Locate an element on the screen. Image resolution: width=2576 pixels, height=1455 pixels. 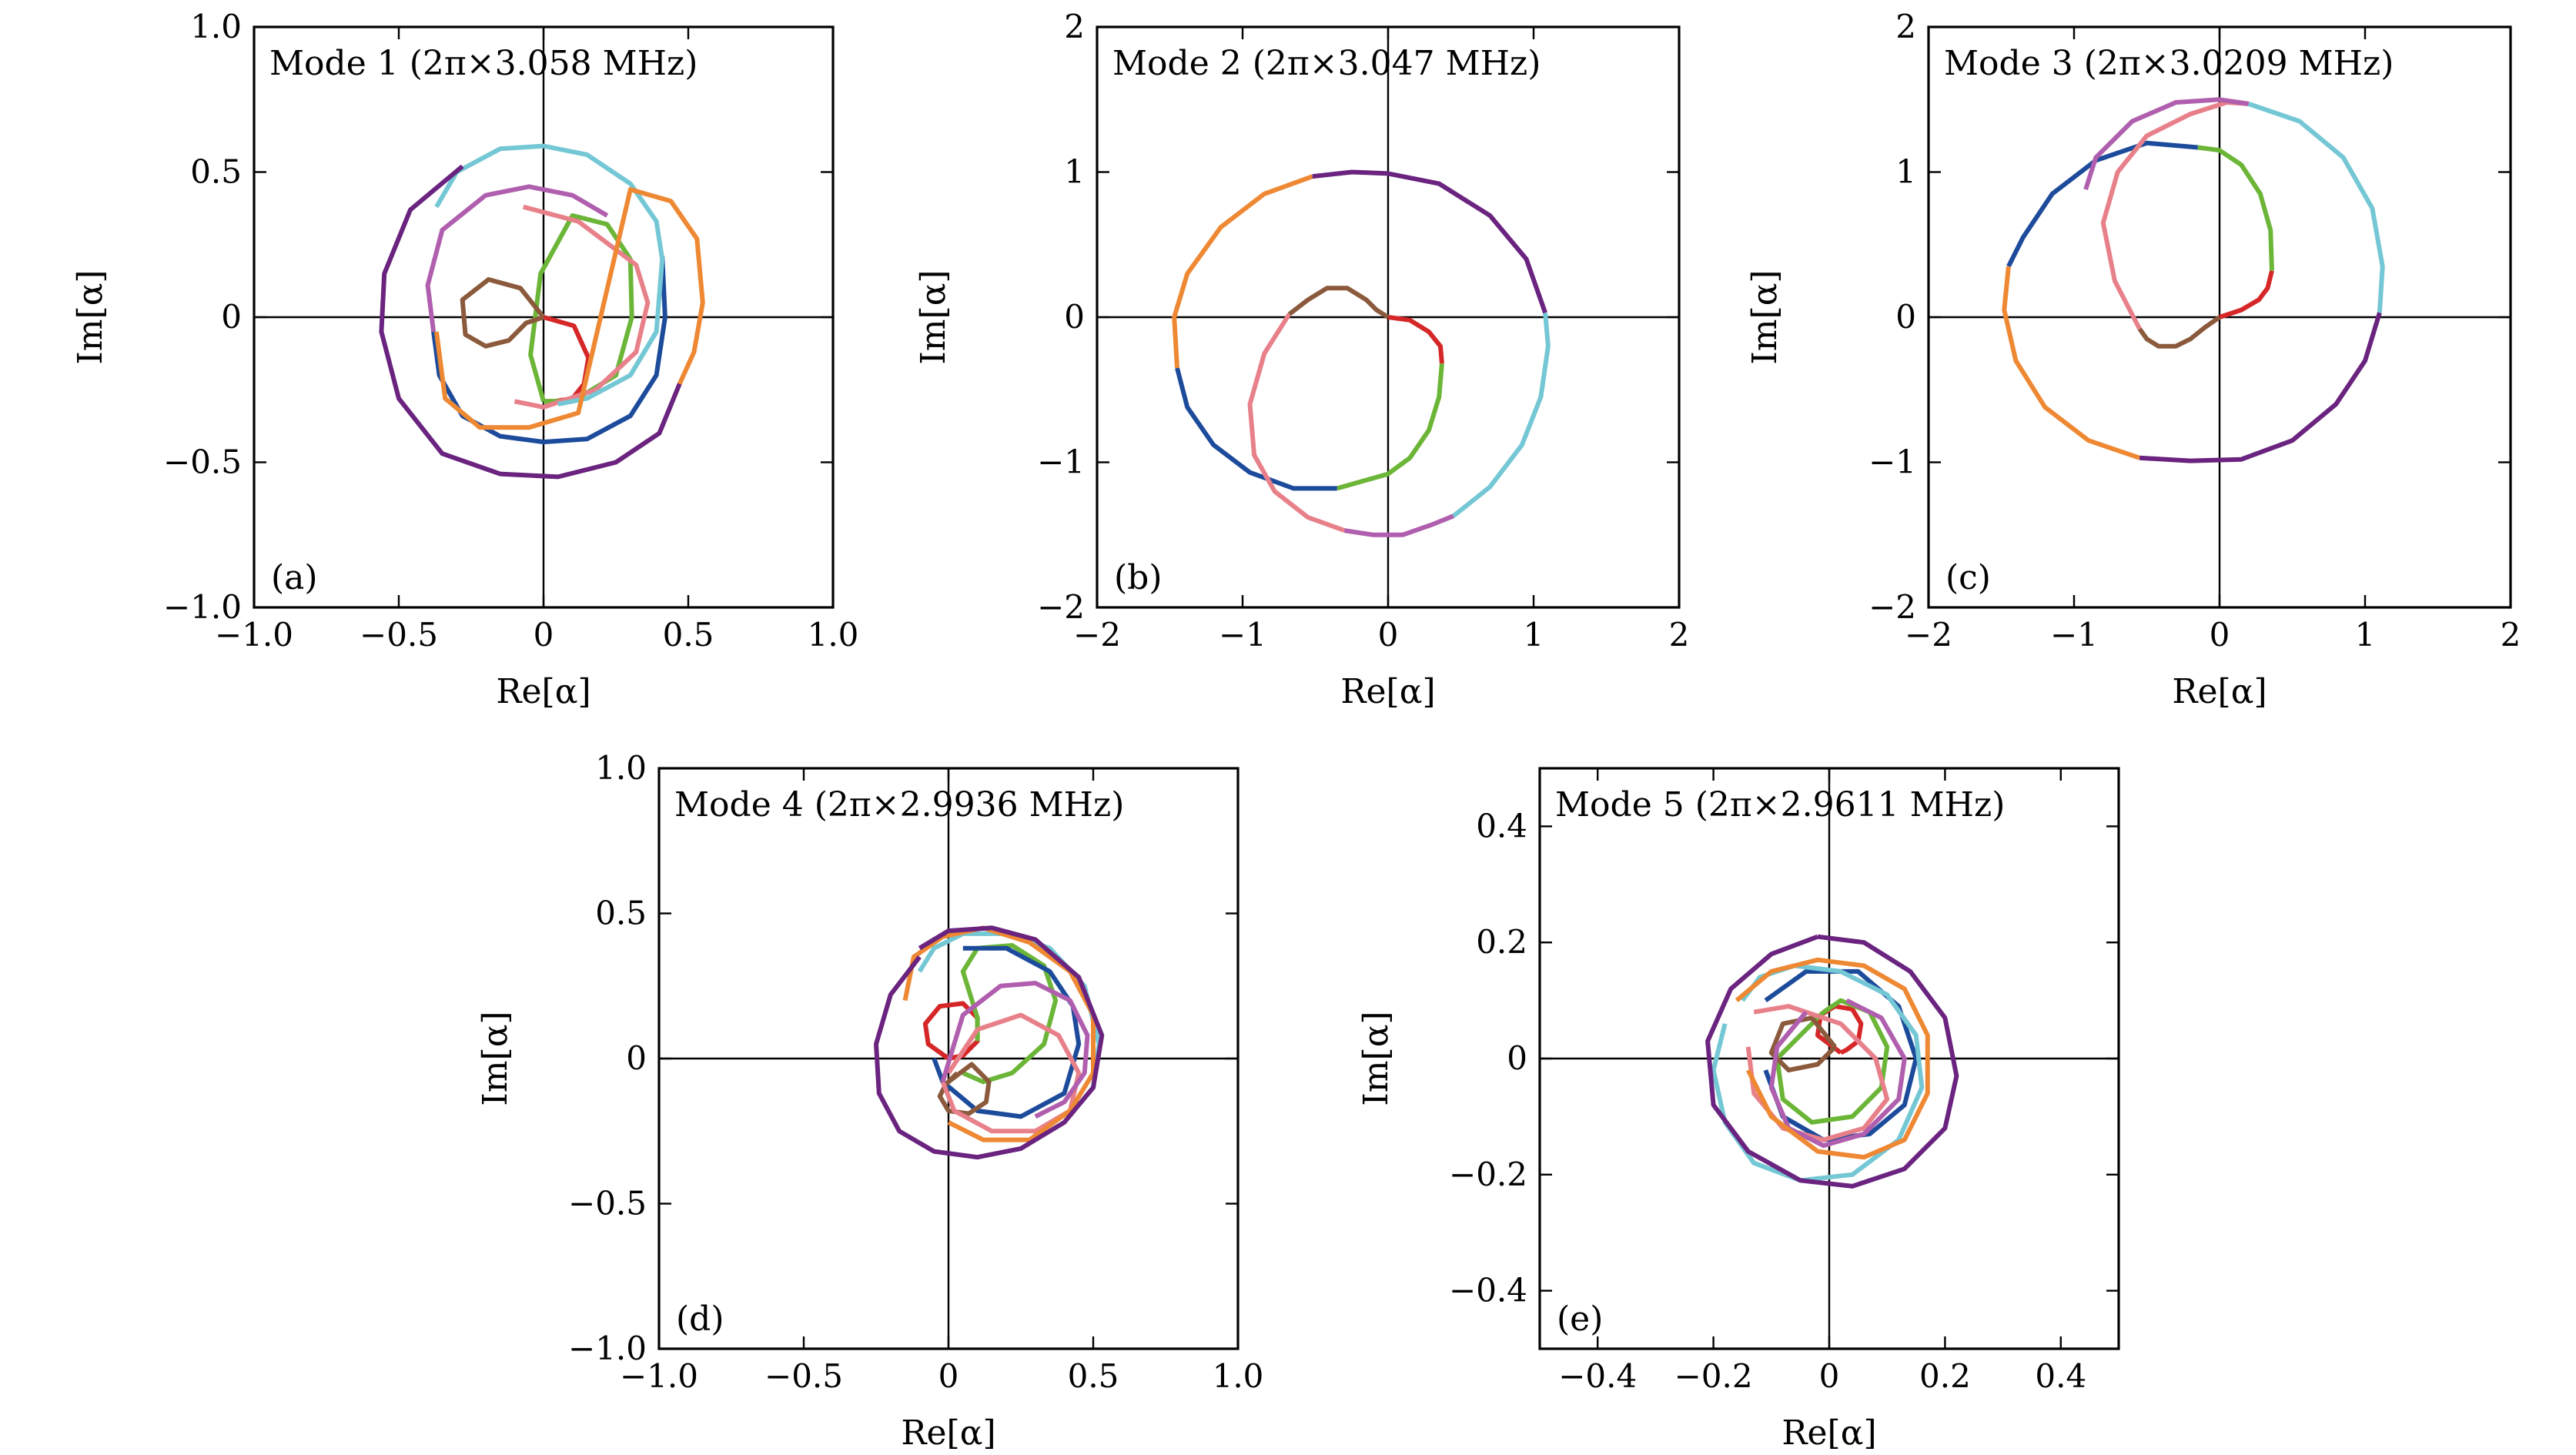
y-tick-label: 1 is located at coordinates (1075, 172).